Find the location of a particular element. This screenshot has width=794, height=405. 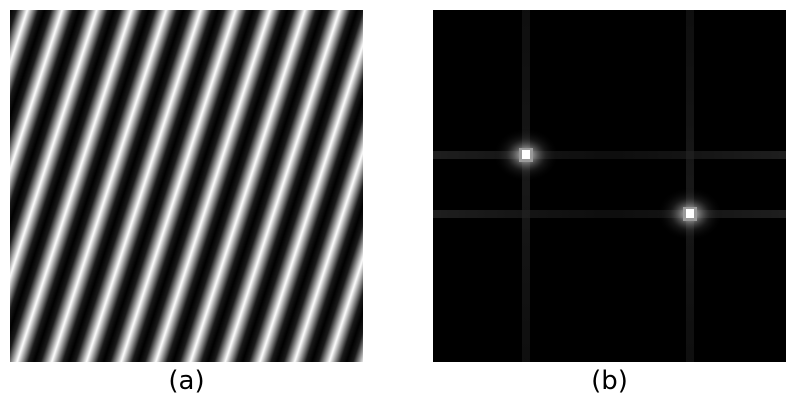

caption-a: (a) is located at coordinates (186, 381).